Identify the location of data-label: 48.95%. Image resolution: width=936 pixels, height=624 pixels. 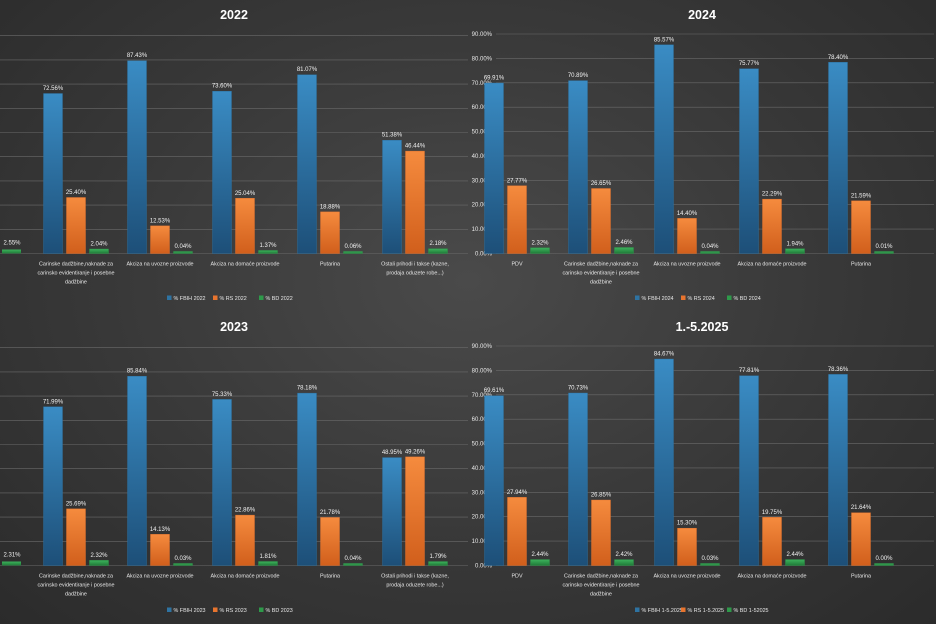
(392, 453).